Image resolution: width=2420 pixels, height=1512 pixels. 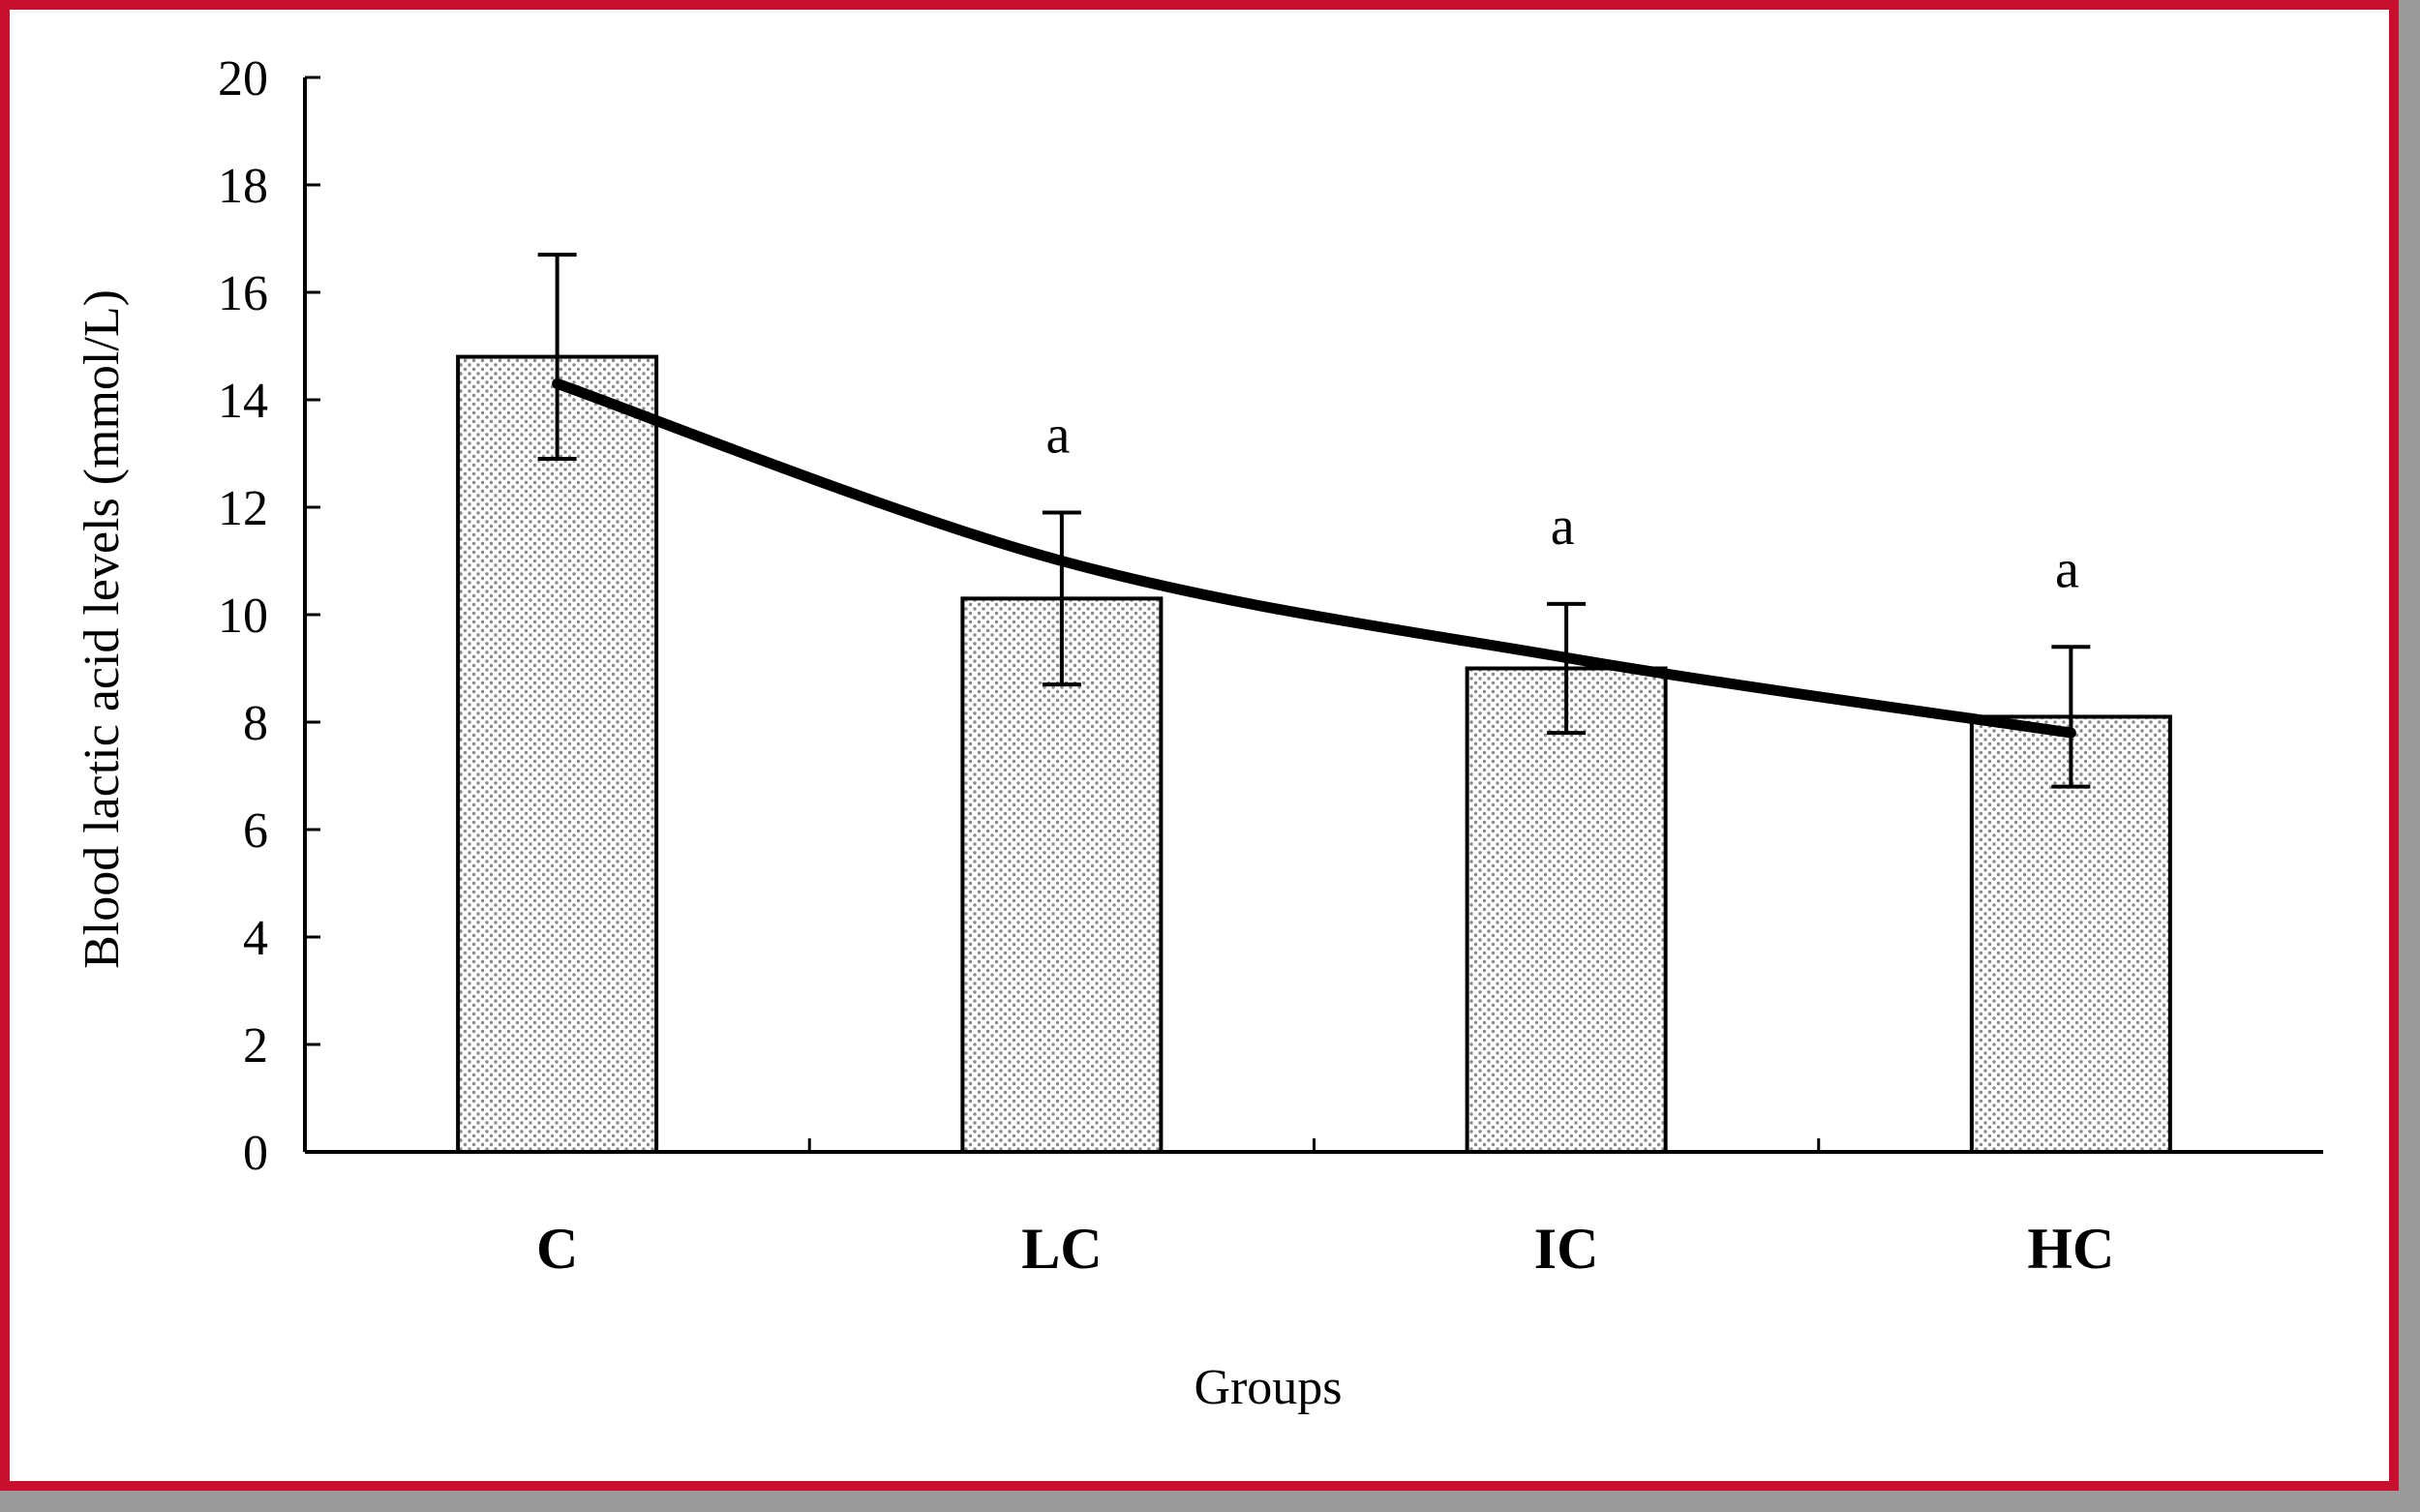 I want to click on y-tick-label-8: 8, so click(x=255, y=723).